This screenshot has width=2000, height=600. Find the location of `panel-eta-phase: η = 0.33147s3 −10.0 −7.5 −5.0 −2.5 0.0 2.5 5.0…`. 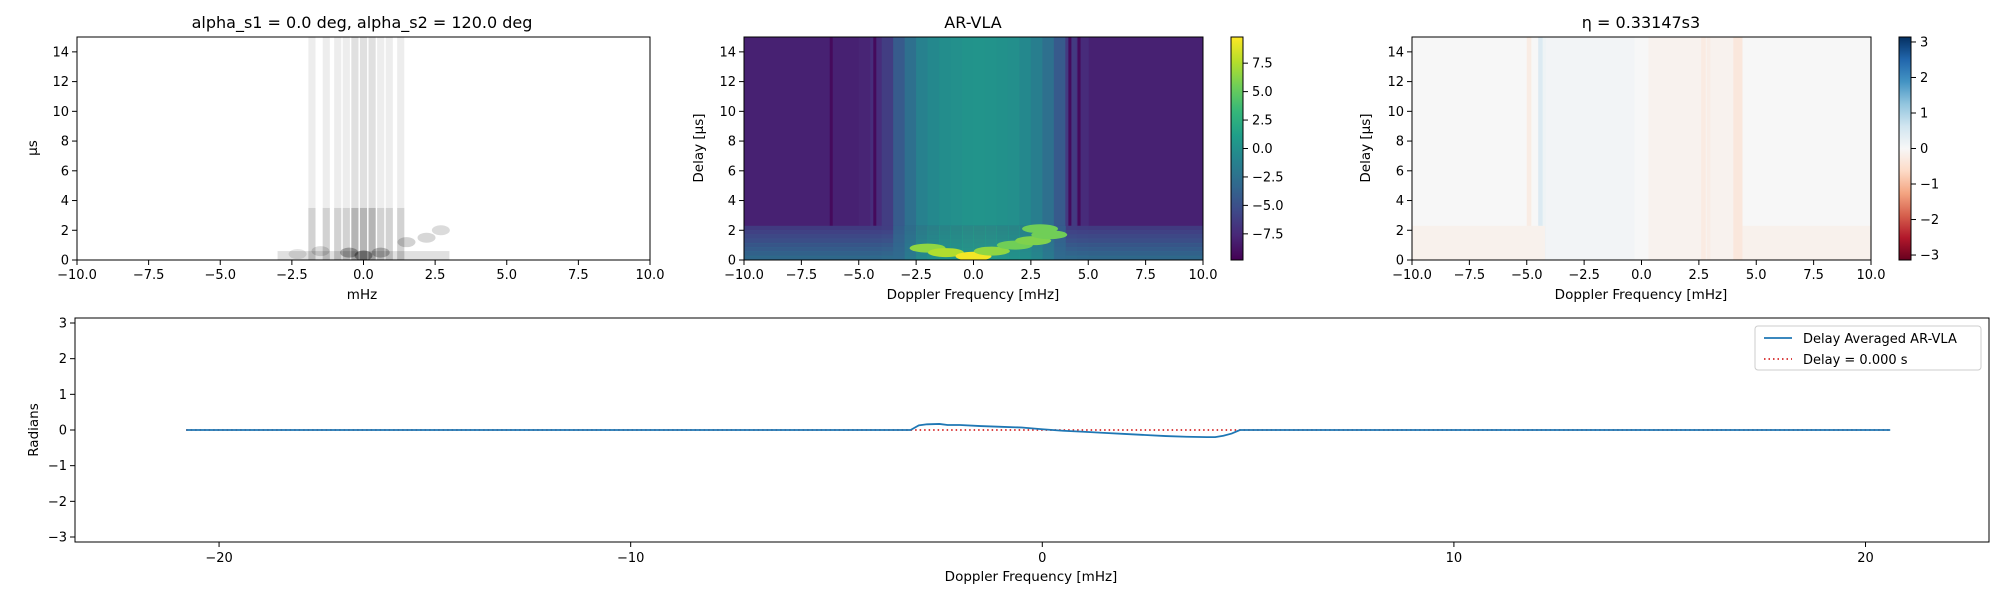

panel-eta-phase: η = 0.33147s3 −10.0 −7.5 −5.0 −2.5 0.0 2.5 5.0… is located at coordinates (1648, 158).